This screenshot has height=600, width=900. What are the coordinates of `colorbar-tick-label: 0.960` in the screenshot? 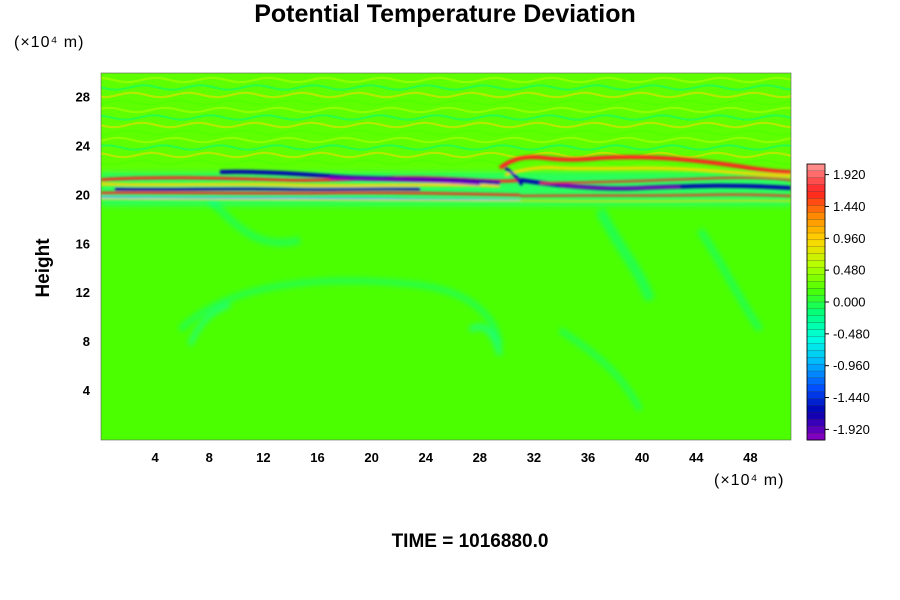 It's located at (849, 238).